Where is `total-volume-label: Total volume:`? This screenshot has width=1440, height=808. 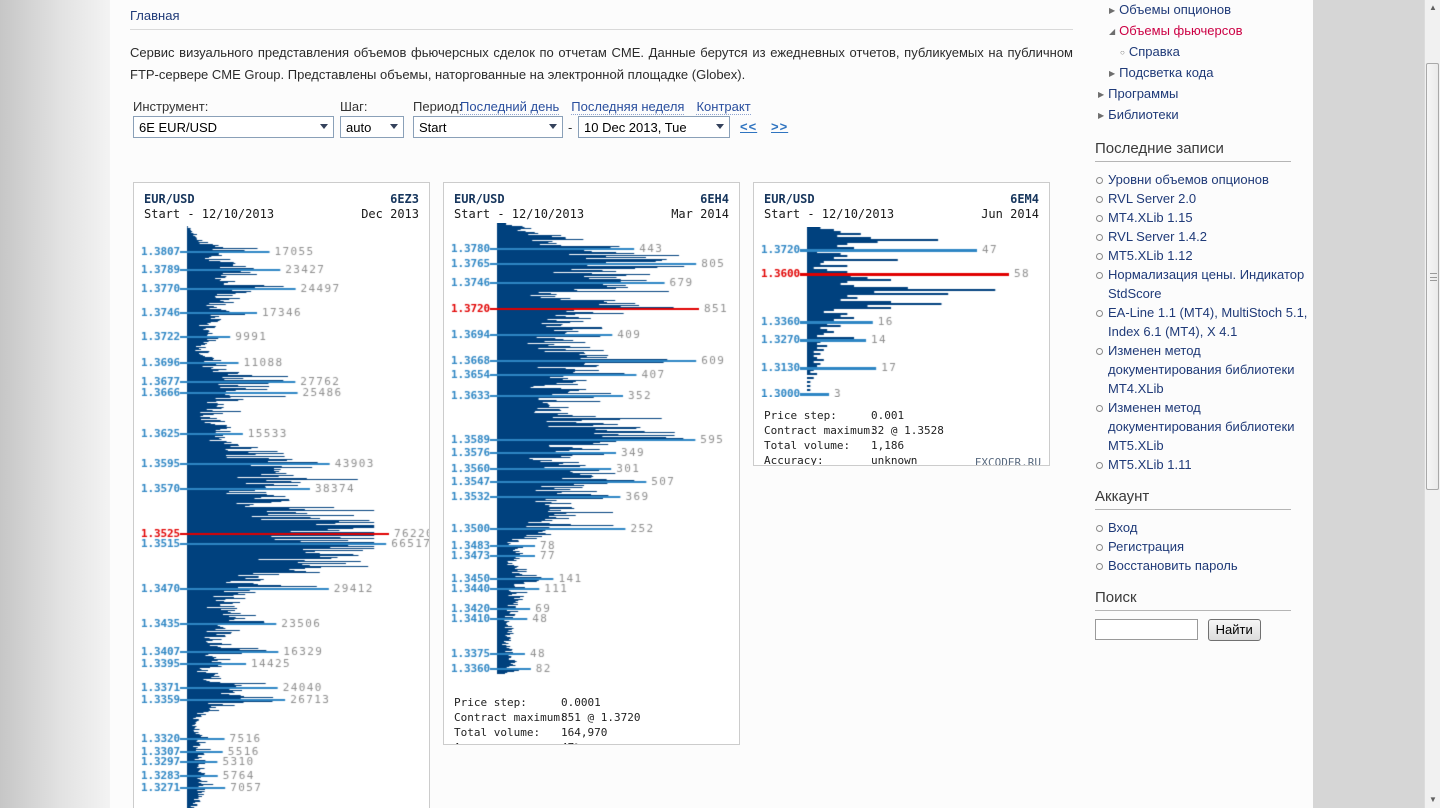 total-volume-label: Total volume: is located at coordinates (807, 445).